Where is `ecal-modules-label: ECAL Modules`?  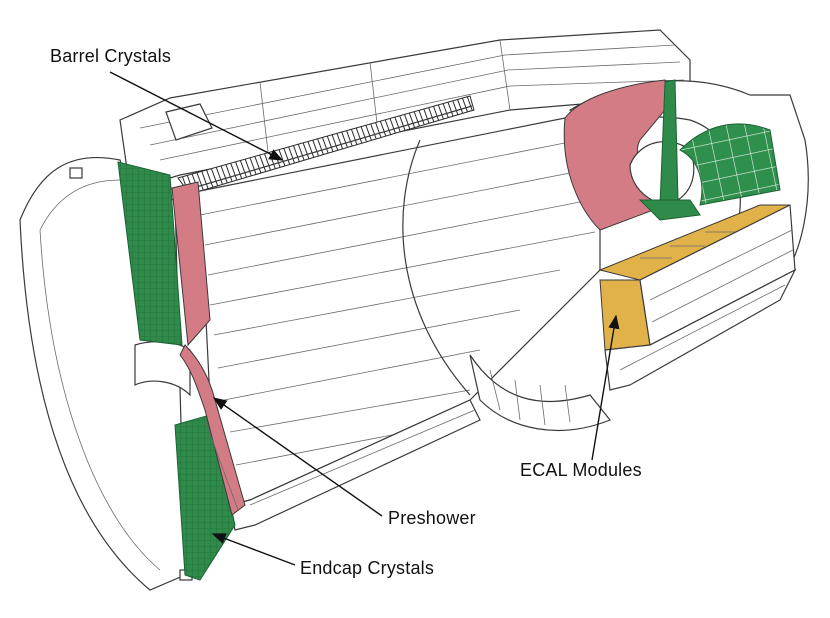 ecal-modules-label: ECAL Modules is located at coordinates (581, 470).